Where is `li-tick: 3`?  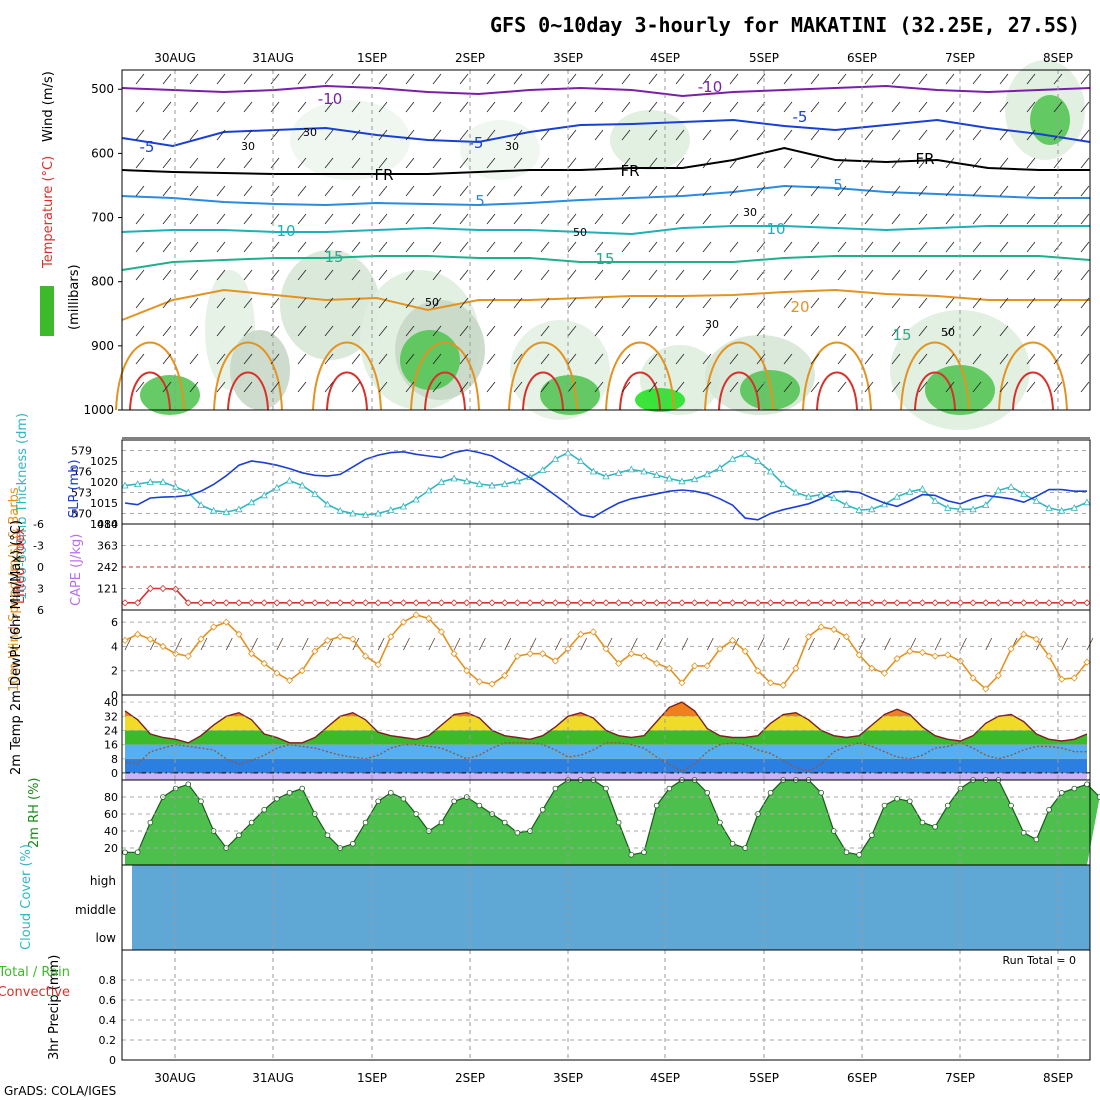
li-tick: 3 is located at coordinates (40, 589).